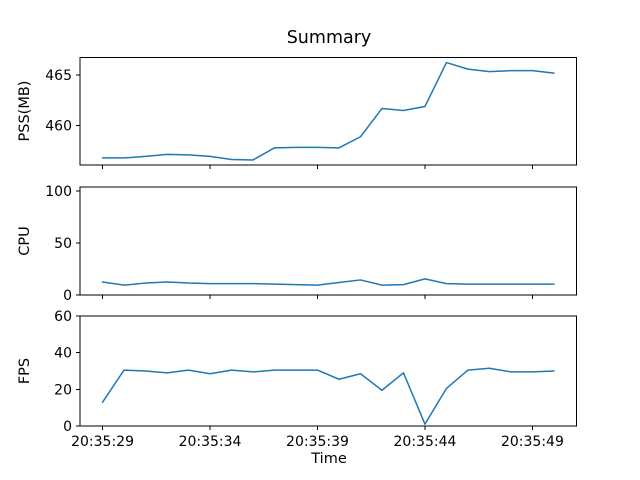  What do you see at coordinates (67, 296) in the screenshot?
I see `cpu-ytick-label: 0` at bounding box center [67, 296].